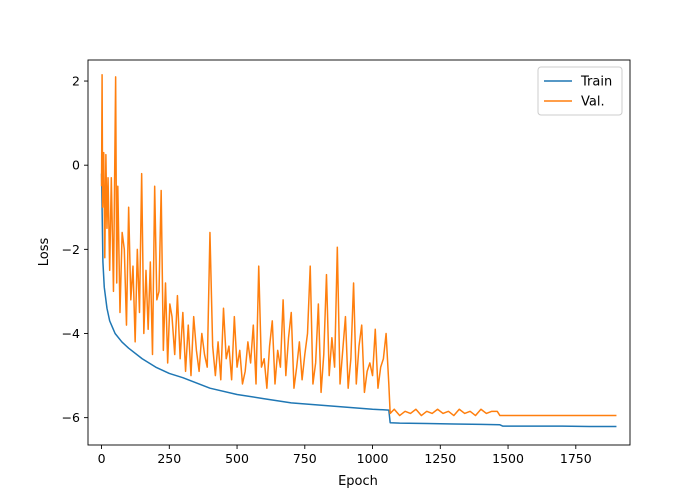 The height and width of the screenshot is (500, 700). Describe the element at coordinates (71, 249) in the screenshot. I see `y-tick-label: −2` at that location.